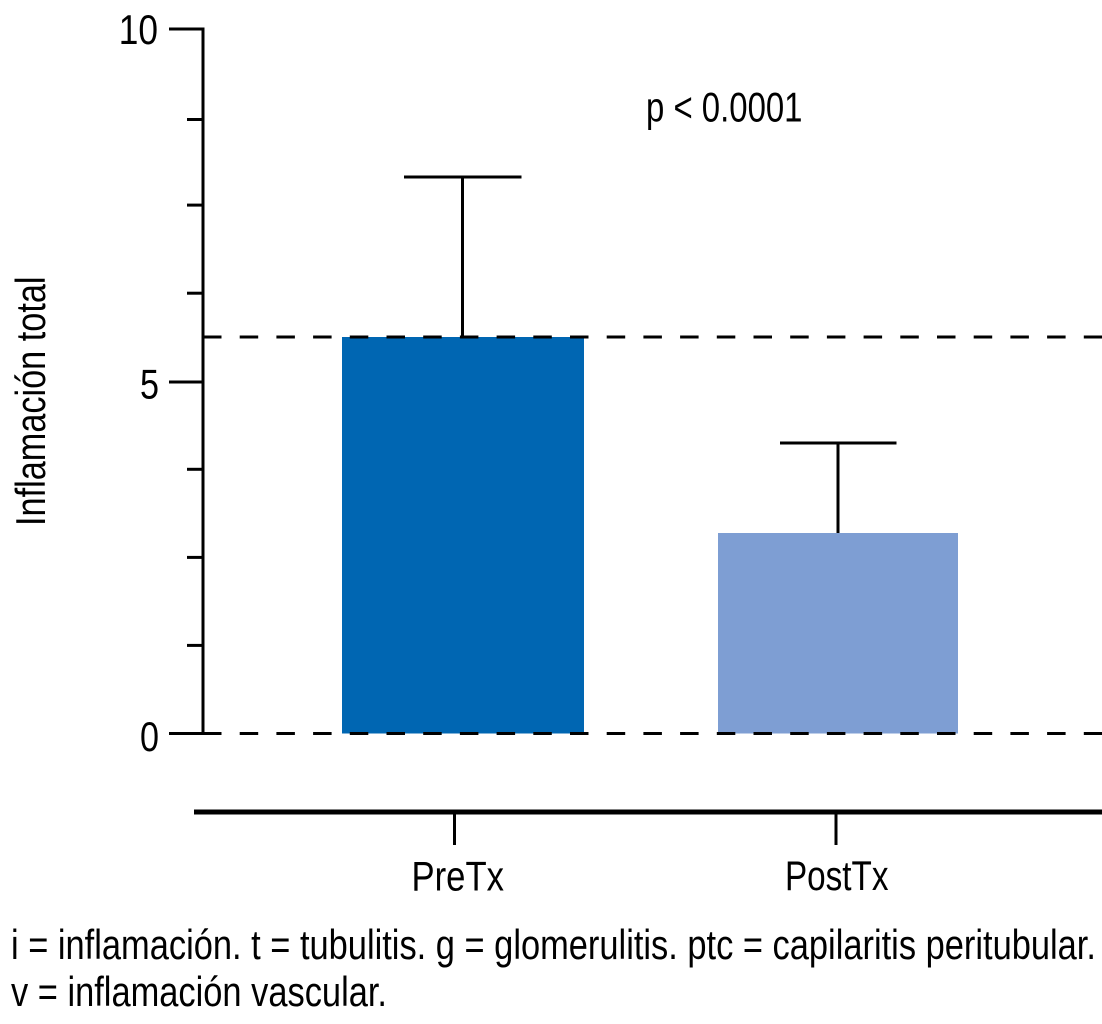 The image size is (1102, 1024). What do you see at coordinates (724, 107) in the screenshot?
I see `svg-text: p < 0.0001` at bounding box center [724, 107].